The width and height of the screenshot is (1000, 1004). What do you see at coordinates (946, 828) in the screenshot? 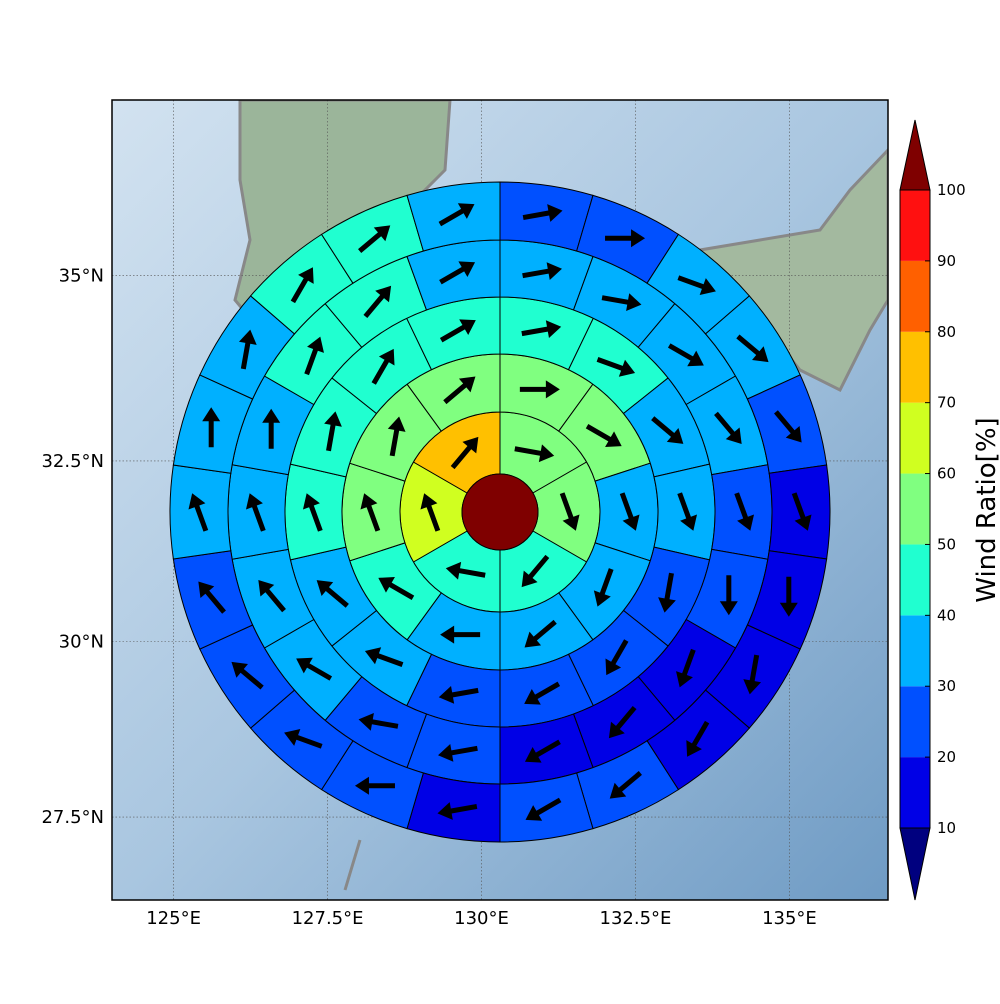
I see `colorbar-tick-label: 10` at bounding box center [946, 828].